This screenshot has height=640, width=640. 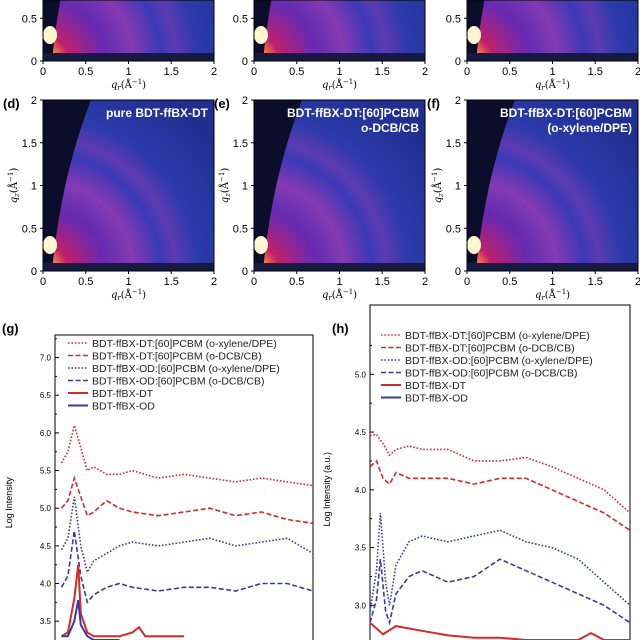 What do you see at coordinates (433, 103) in the screenshot?
I see `panel-letter: (f)` at bounding box center [433, 103].